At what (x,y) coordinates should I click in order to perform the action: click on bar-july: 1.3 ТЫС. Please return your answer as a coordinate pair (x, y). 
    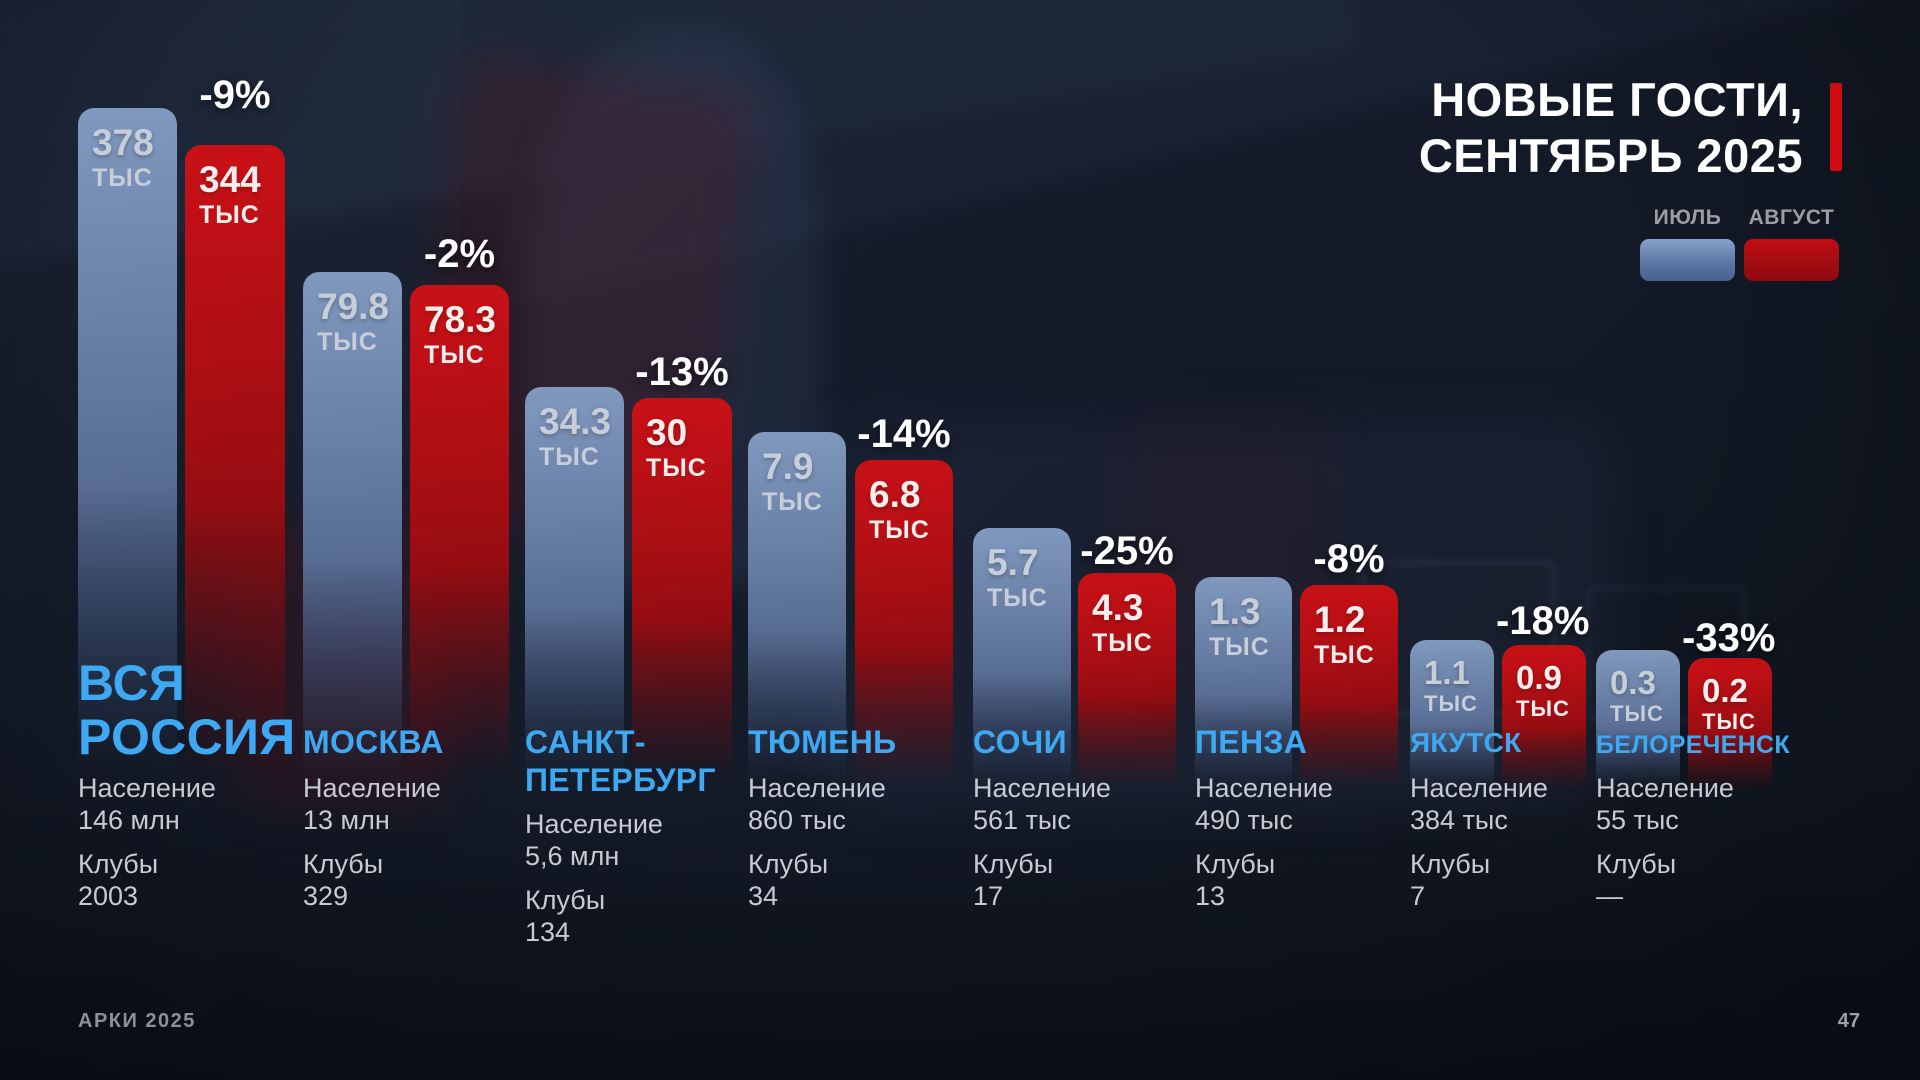
    Looking at the image, I should click on (1243, 686).